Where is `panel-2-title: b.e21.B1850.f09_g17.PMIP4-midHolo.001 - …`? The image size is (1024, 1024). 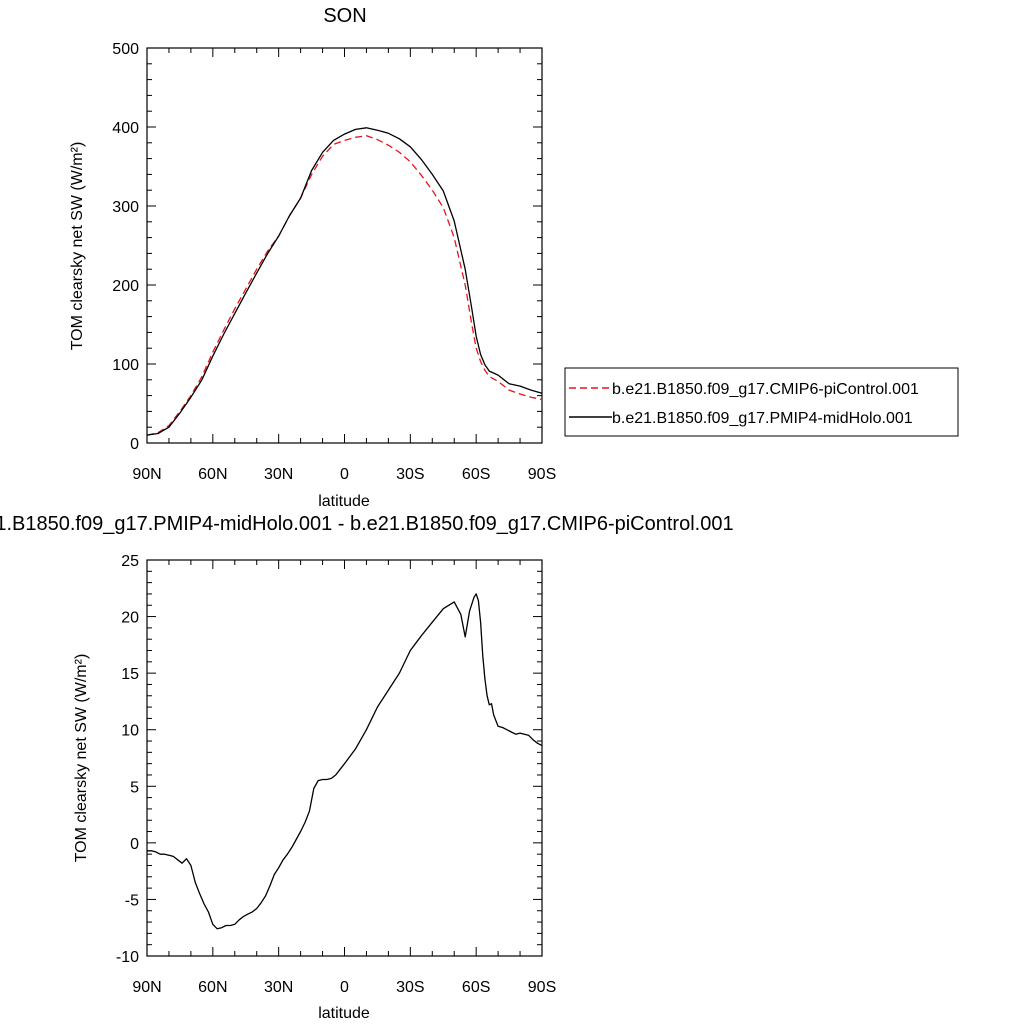
panel-2-title: b.e21.B1850.f09_g17.PMIP4-midHolo.001 - … is located at coordinates (367, 524).